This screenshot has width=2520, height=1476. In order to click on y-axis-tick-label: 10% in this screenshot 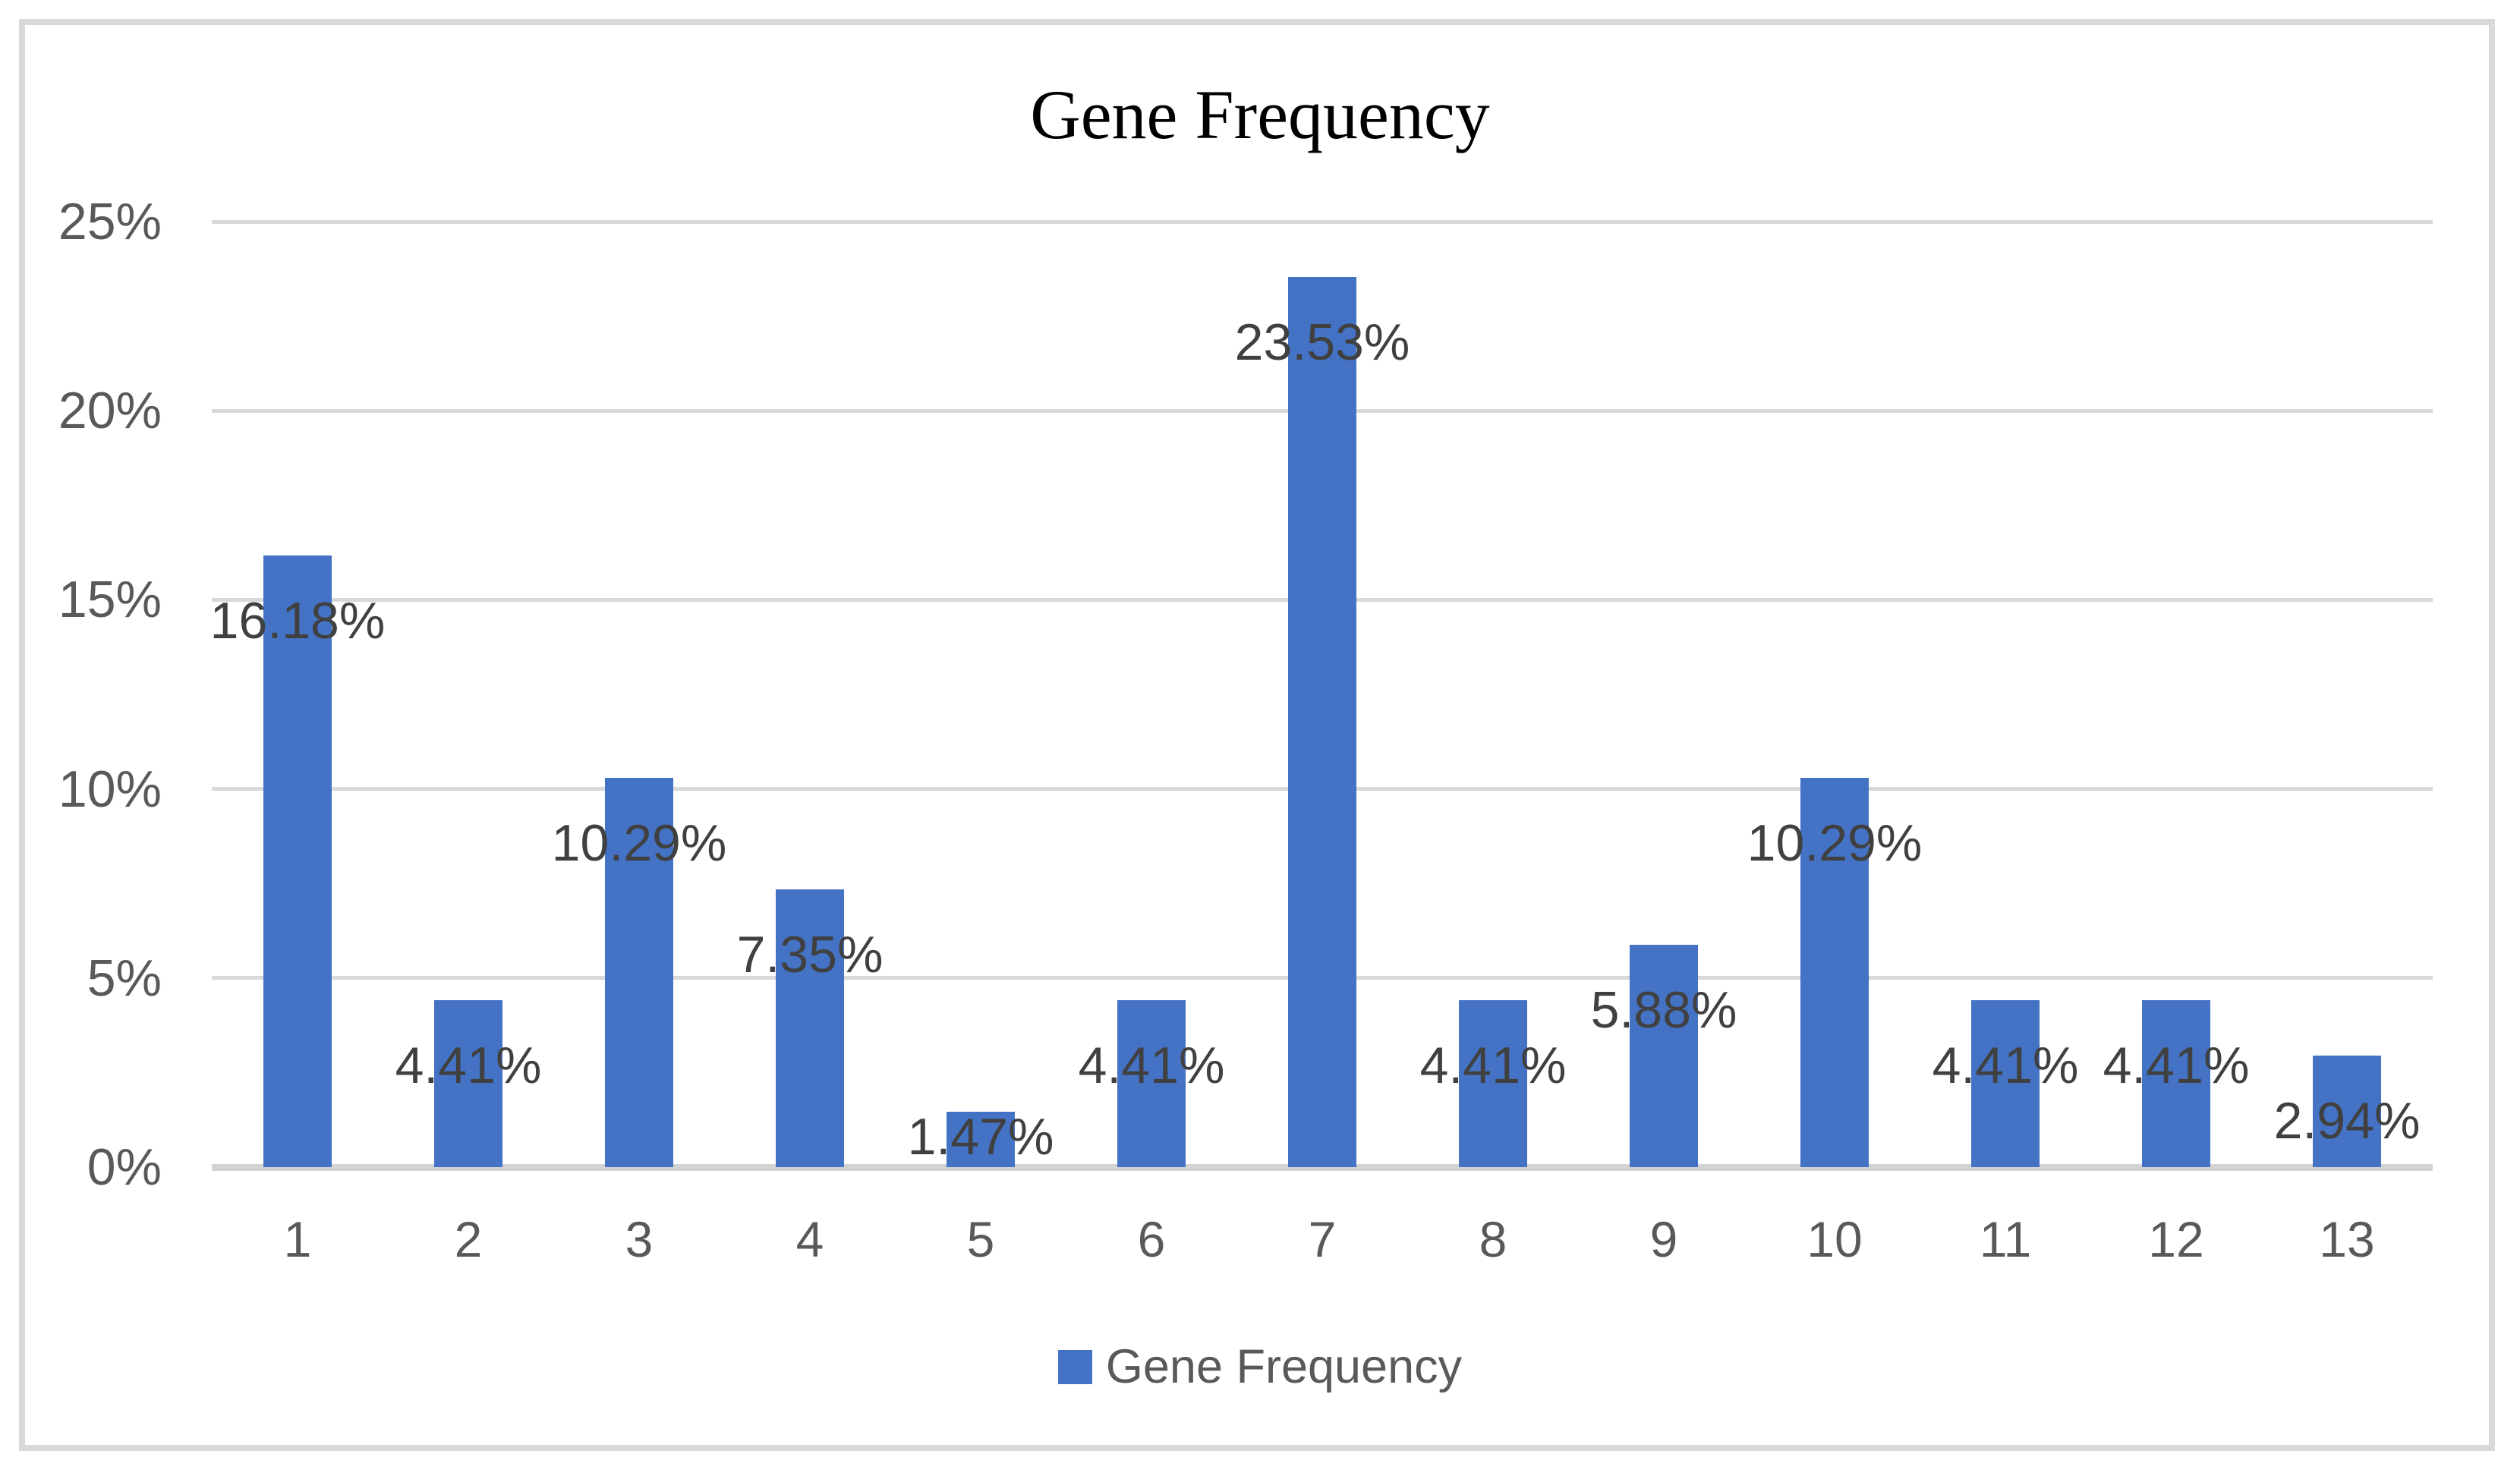, I will do `click(110, 789)`.